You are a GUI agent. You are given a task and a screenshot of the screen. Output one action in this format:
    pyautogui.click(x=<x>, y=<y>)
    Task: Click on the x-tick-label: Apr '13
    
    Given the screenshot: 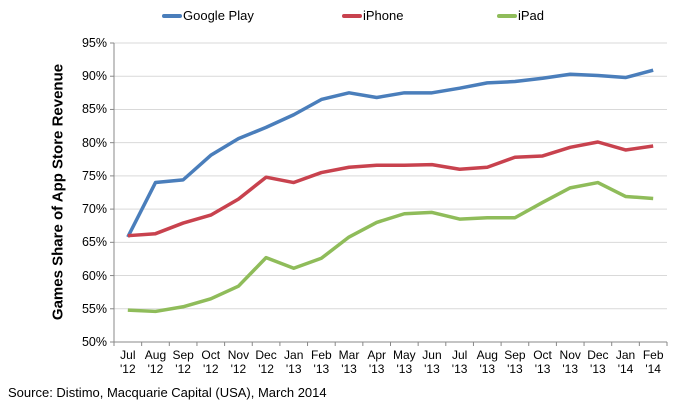 What is the action you would take?
    pyautogui.click(x=377, y=362)
    